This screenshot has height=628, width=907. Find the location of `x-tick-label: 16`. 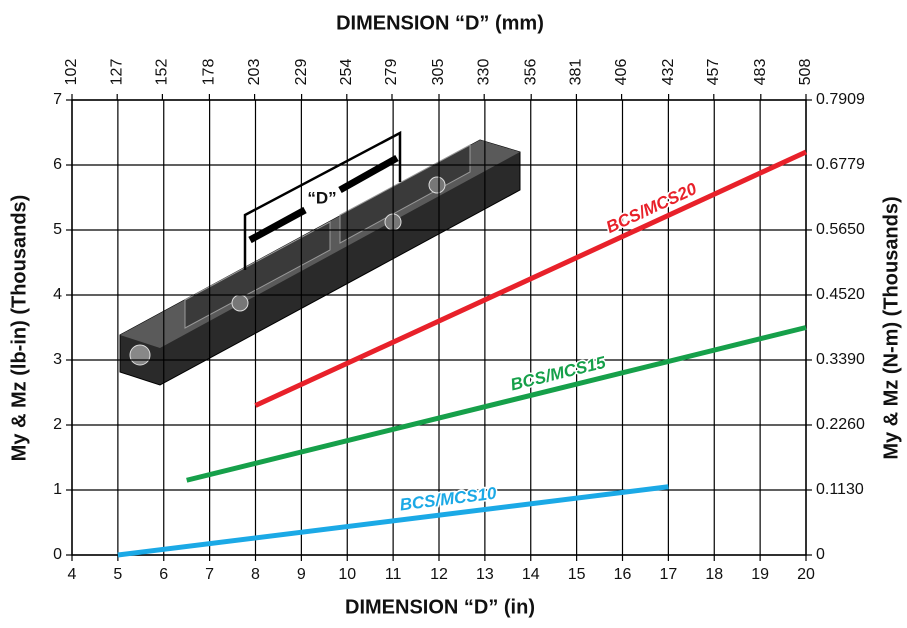

x-tick-label: 16 is located at coordinates (623, 574).